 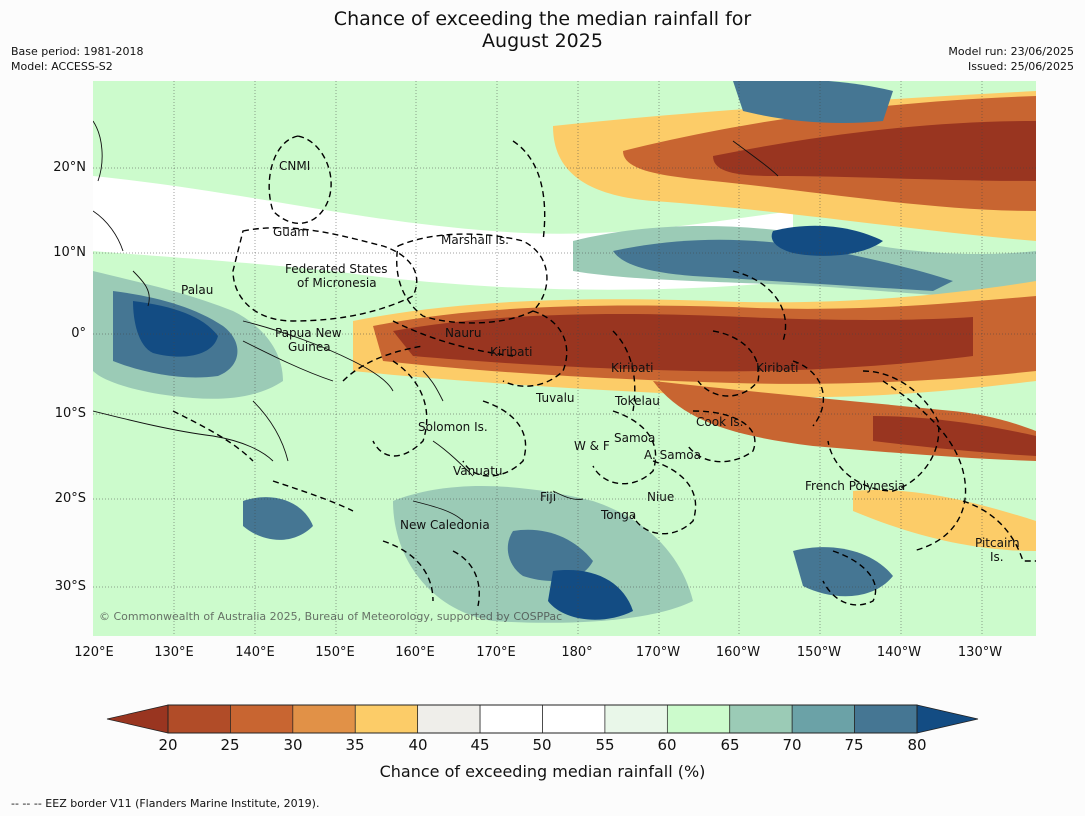 What do you see at coordinates (1020, 66) in the screenshot?
I see `issued-text: Issued: 25/06/2025` at bounding box center [1020, 66].